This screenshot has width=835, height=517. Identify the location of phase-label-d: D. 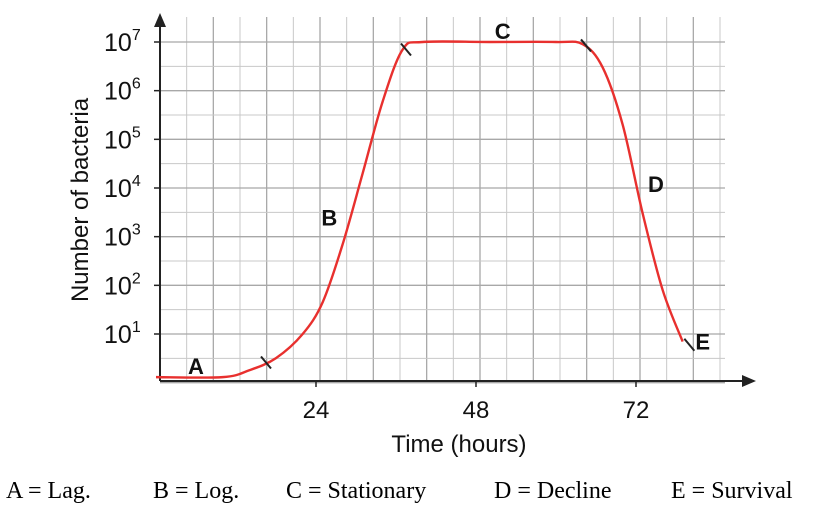
(656, 184).